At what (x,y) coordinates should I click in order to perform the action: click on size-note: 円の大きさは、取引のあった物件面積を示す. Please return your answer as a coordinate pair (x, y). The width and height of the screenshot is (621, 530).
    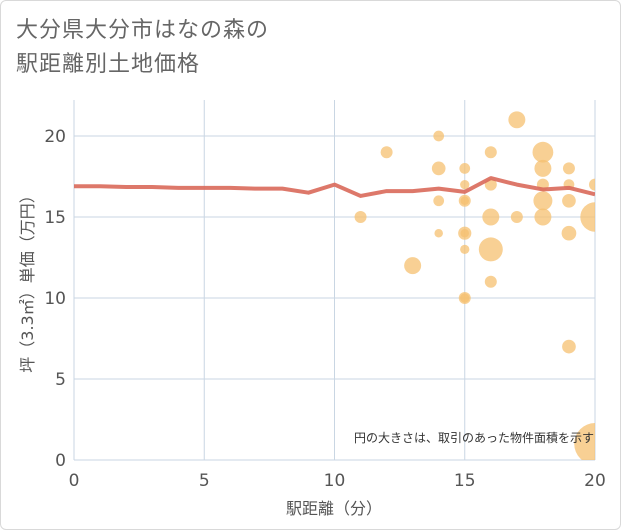
    Looking at the image, I should click on (474, 437).